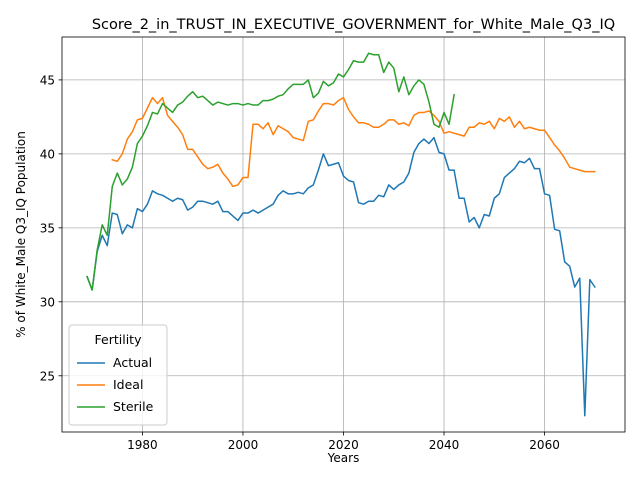 This screenshot has height=480, width=640. I want to click on legend-label-sterile: Sterile, so click(133, 406).